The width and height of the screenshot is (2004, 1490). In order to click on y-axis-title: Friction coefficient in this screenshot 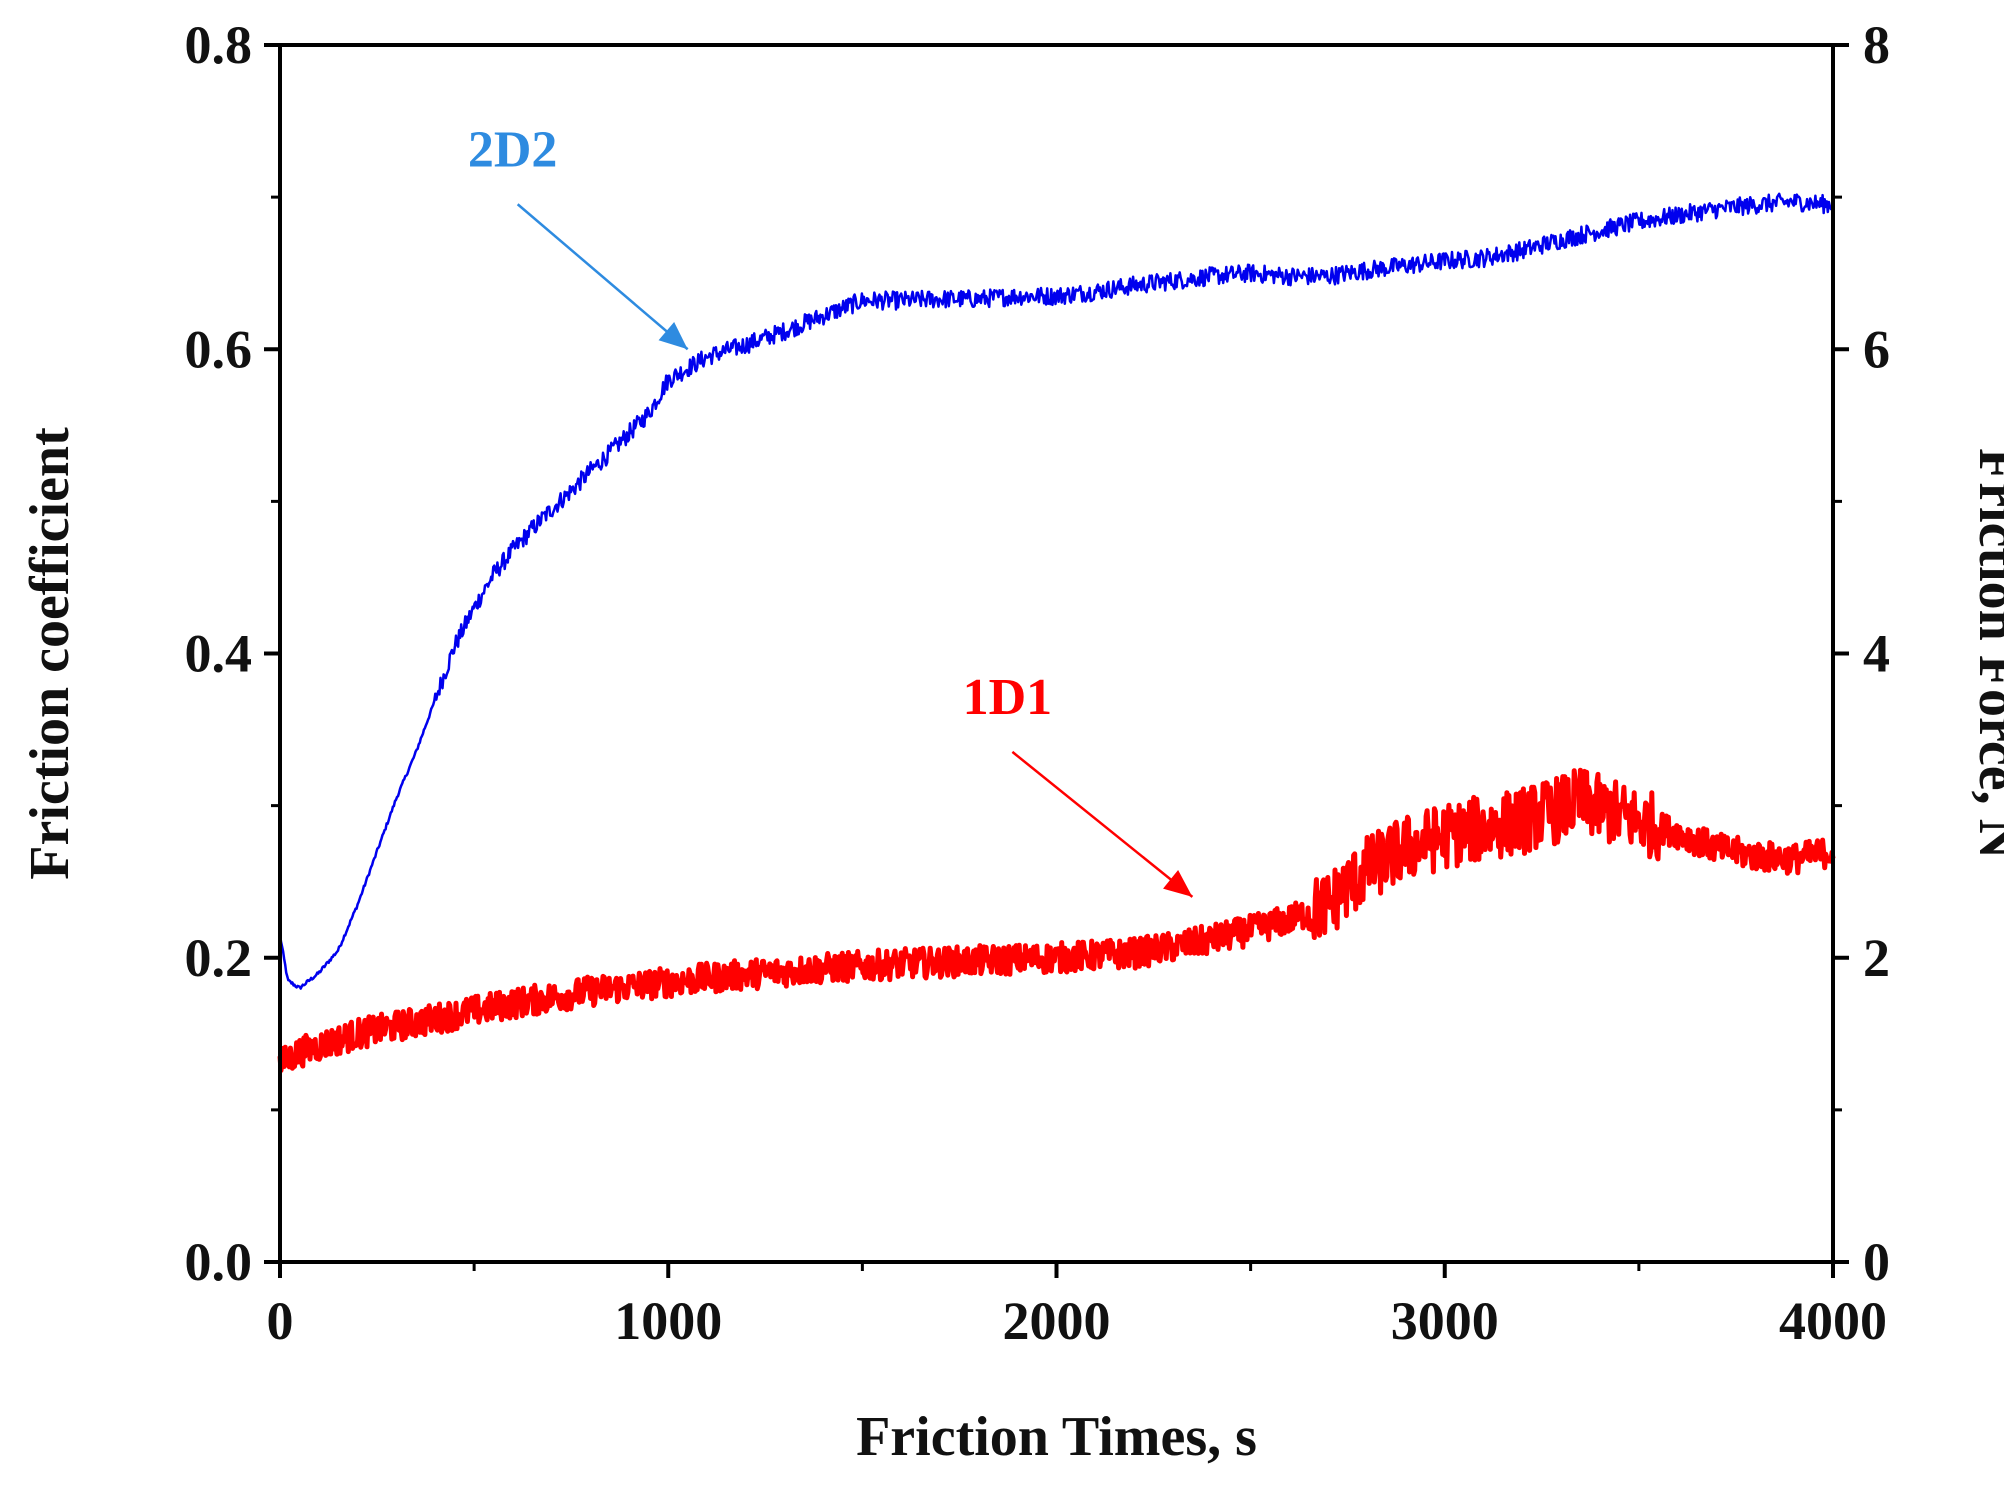, I will do `click(50, 653)`.